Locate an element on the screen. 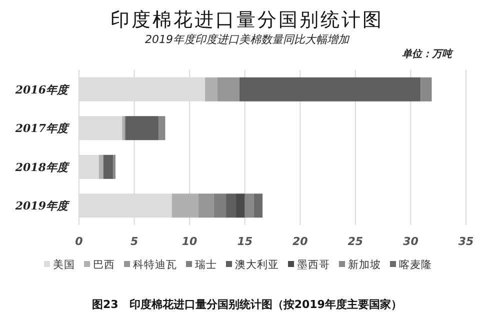  chart-subtitle: 2019年度印度进口美棉数量同比大幅增加 is located at coordinates (247, 39).